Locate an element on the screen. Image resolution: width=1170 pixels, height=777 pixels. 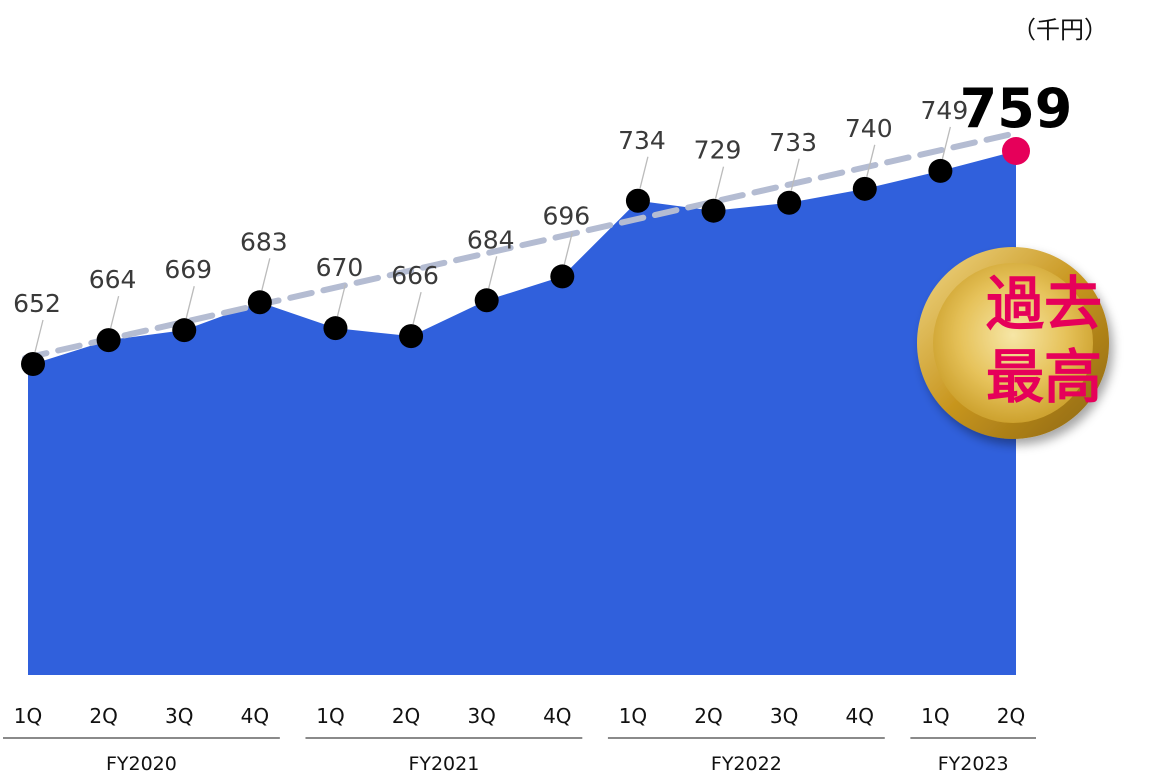
data-label-highlight: 759 is located at coordinates (1016, 108).